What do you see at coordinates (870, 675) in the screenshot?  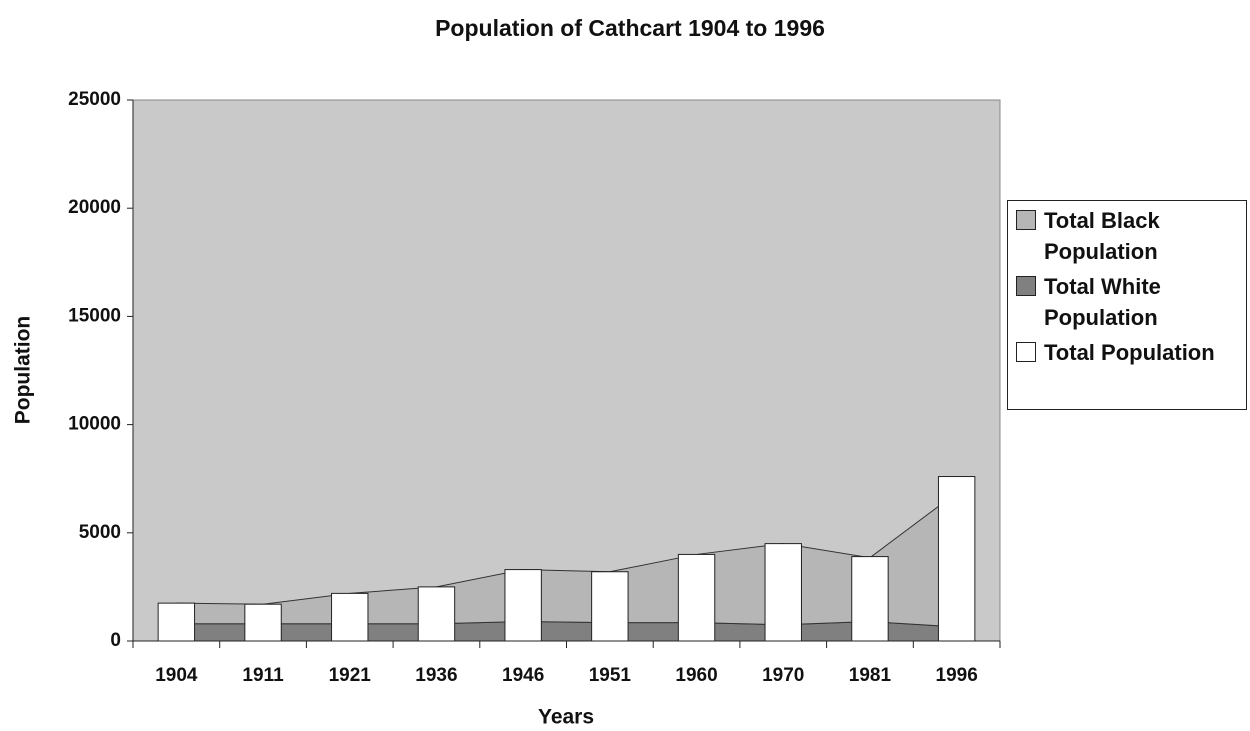 I see `x-tick-label: 1981` at bounding box center [870, 675].